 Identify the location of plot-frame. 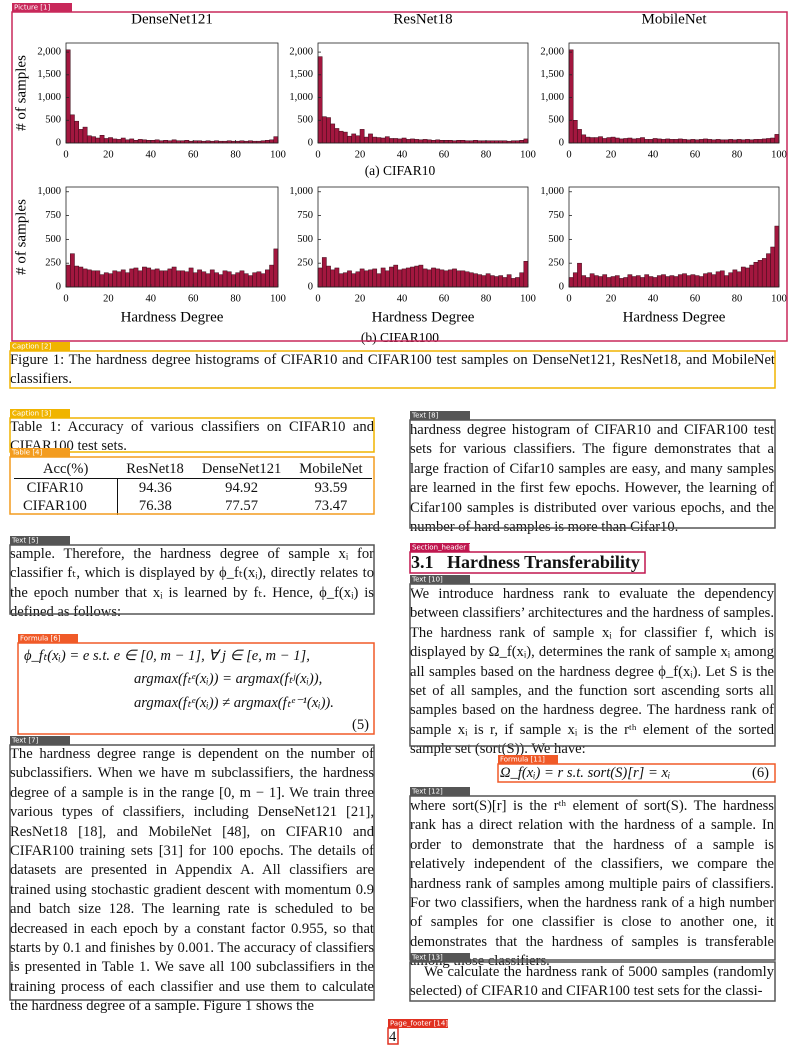
(172, 93).